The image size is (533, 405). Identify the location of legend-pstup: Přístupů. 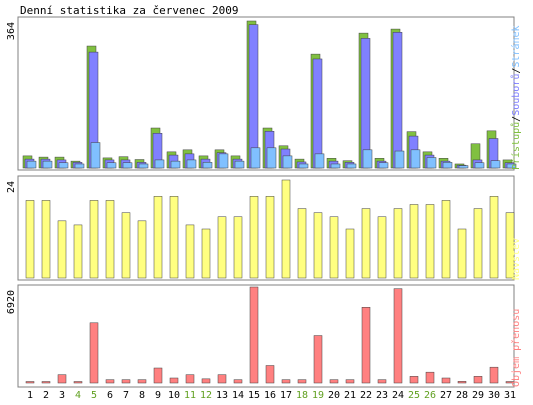
(516, 146).